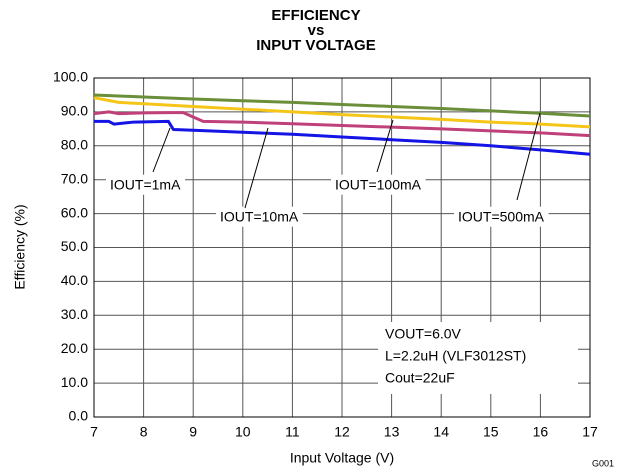 The width and height of the screenshot is (623, 473). I want to click on conditions-background, so click(478, 358).